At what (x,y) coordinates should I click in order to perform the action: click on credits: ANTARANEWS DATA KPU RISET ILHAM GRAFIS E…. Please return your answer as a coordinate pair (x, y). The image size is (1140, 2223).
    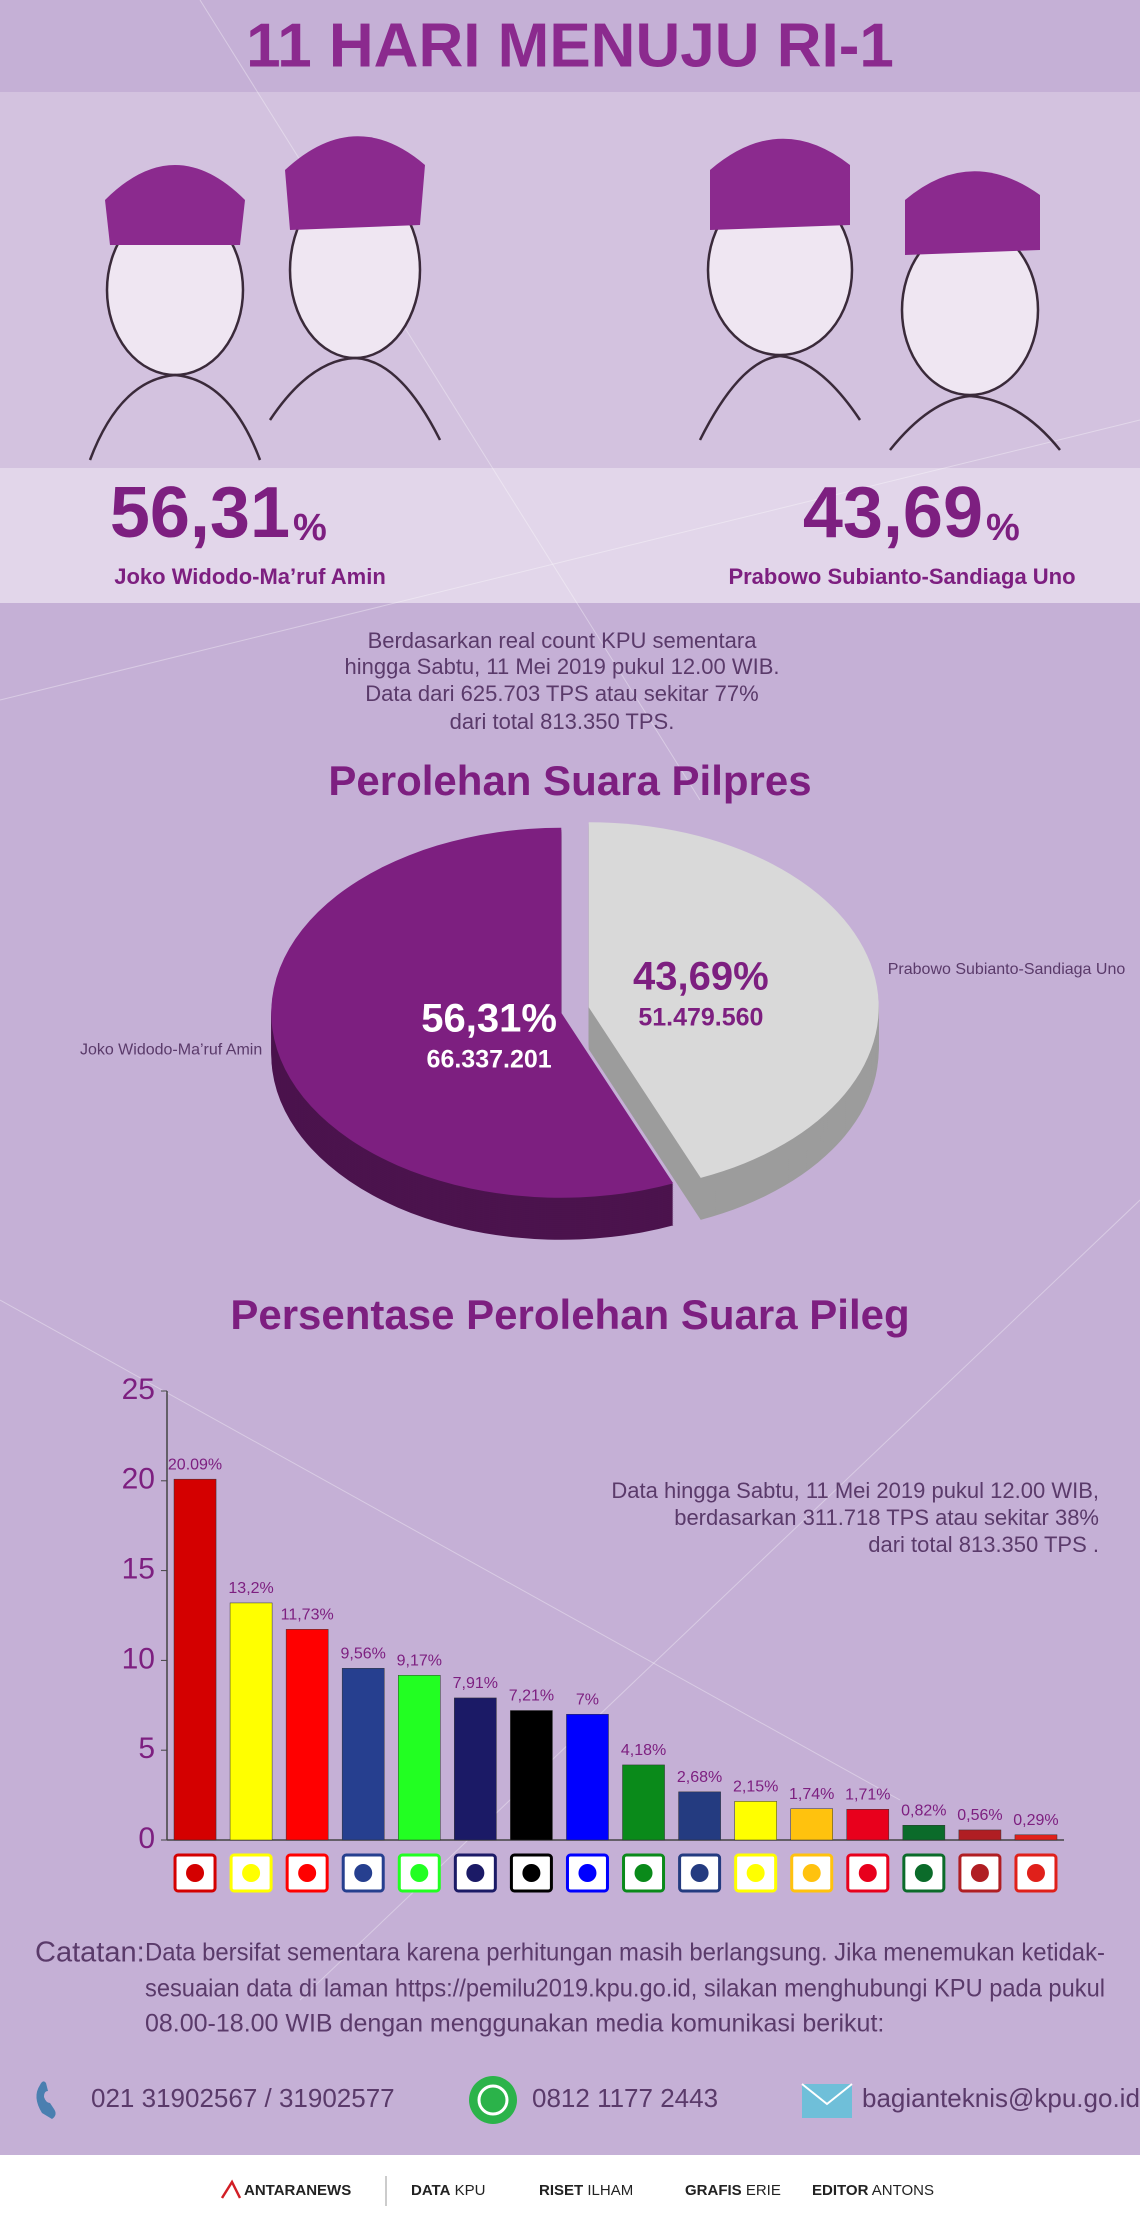
    Looking at the image, I should click on (577, 2191).